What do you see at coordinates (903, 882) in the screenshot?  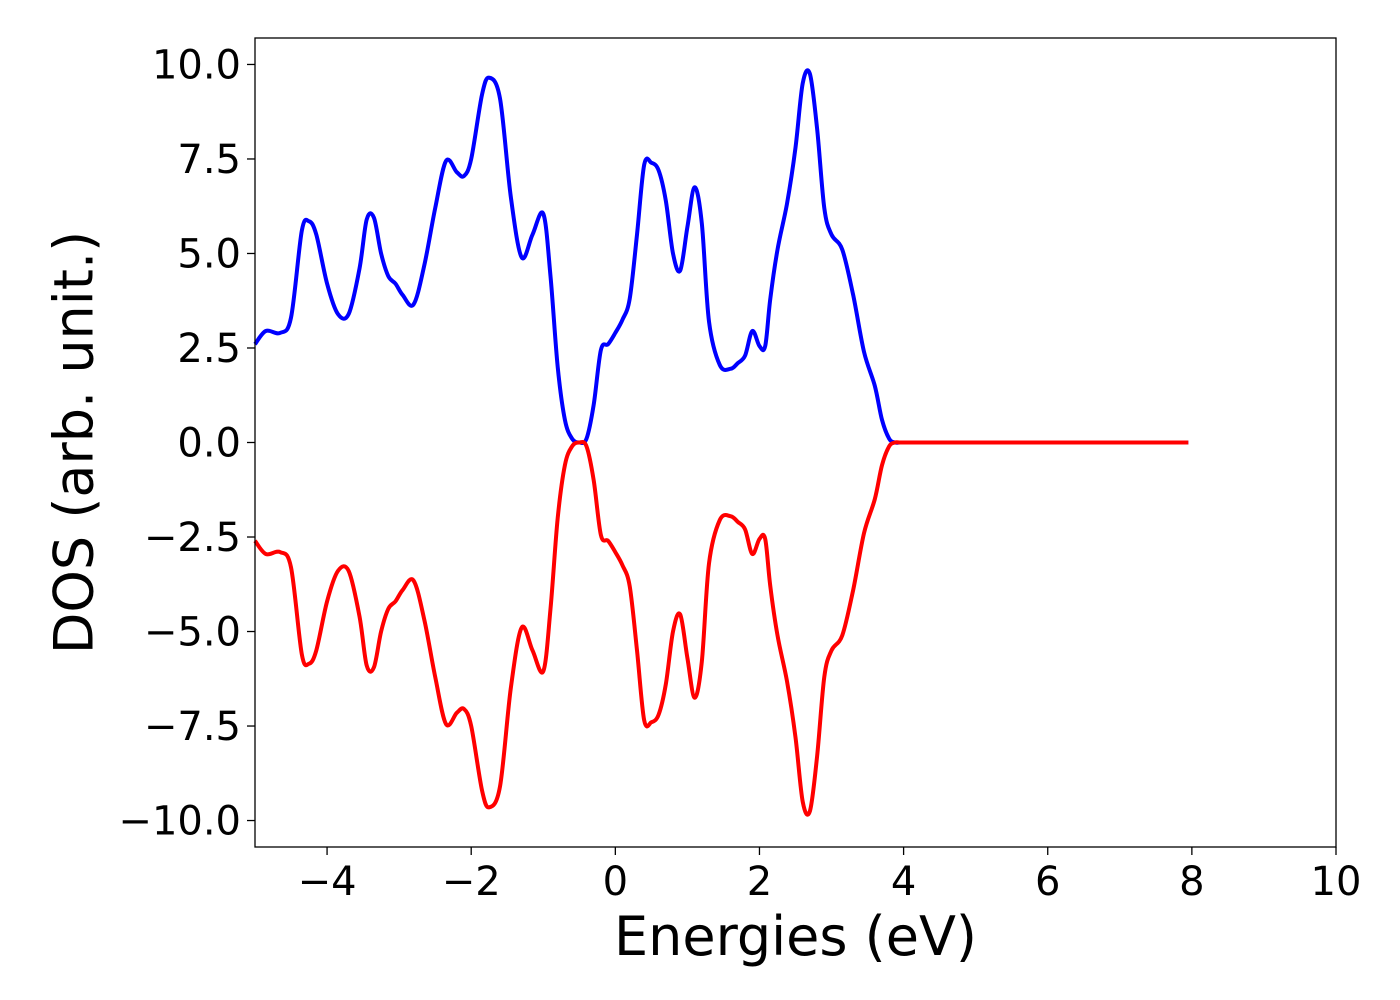 I see `x-tick-label: 4` at bounding box center [903, 882].